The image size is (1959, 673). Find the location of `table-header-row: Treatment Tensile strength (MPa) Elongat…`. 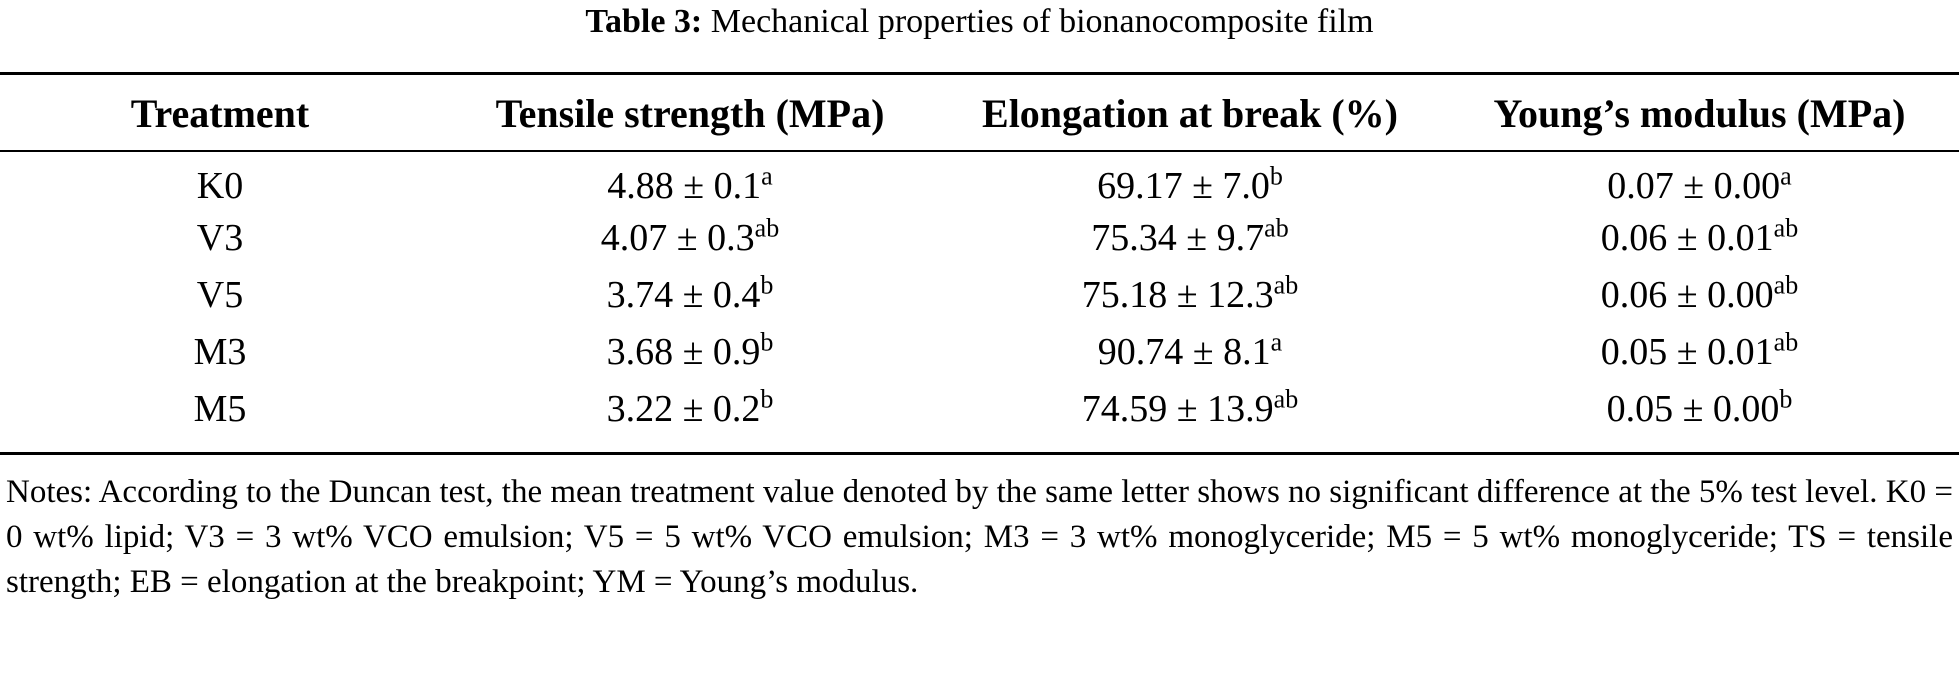

table-header-row: Treatment Tensile strength (MPa) Elongat… is located at coordinates (979, 113).